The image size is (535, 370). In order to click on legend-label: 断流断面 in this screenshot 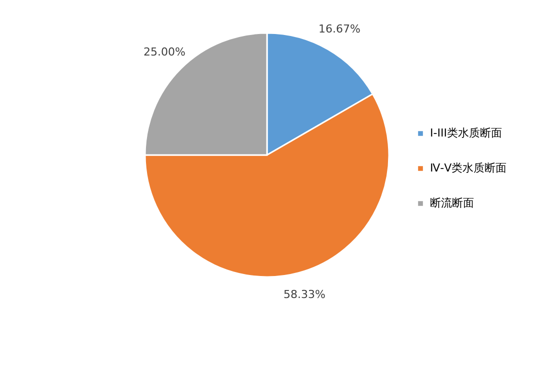, I will do `click(452, 203)`.